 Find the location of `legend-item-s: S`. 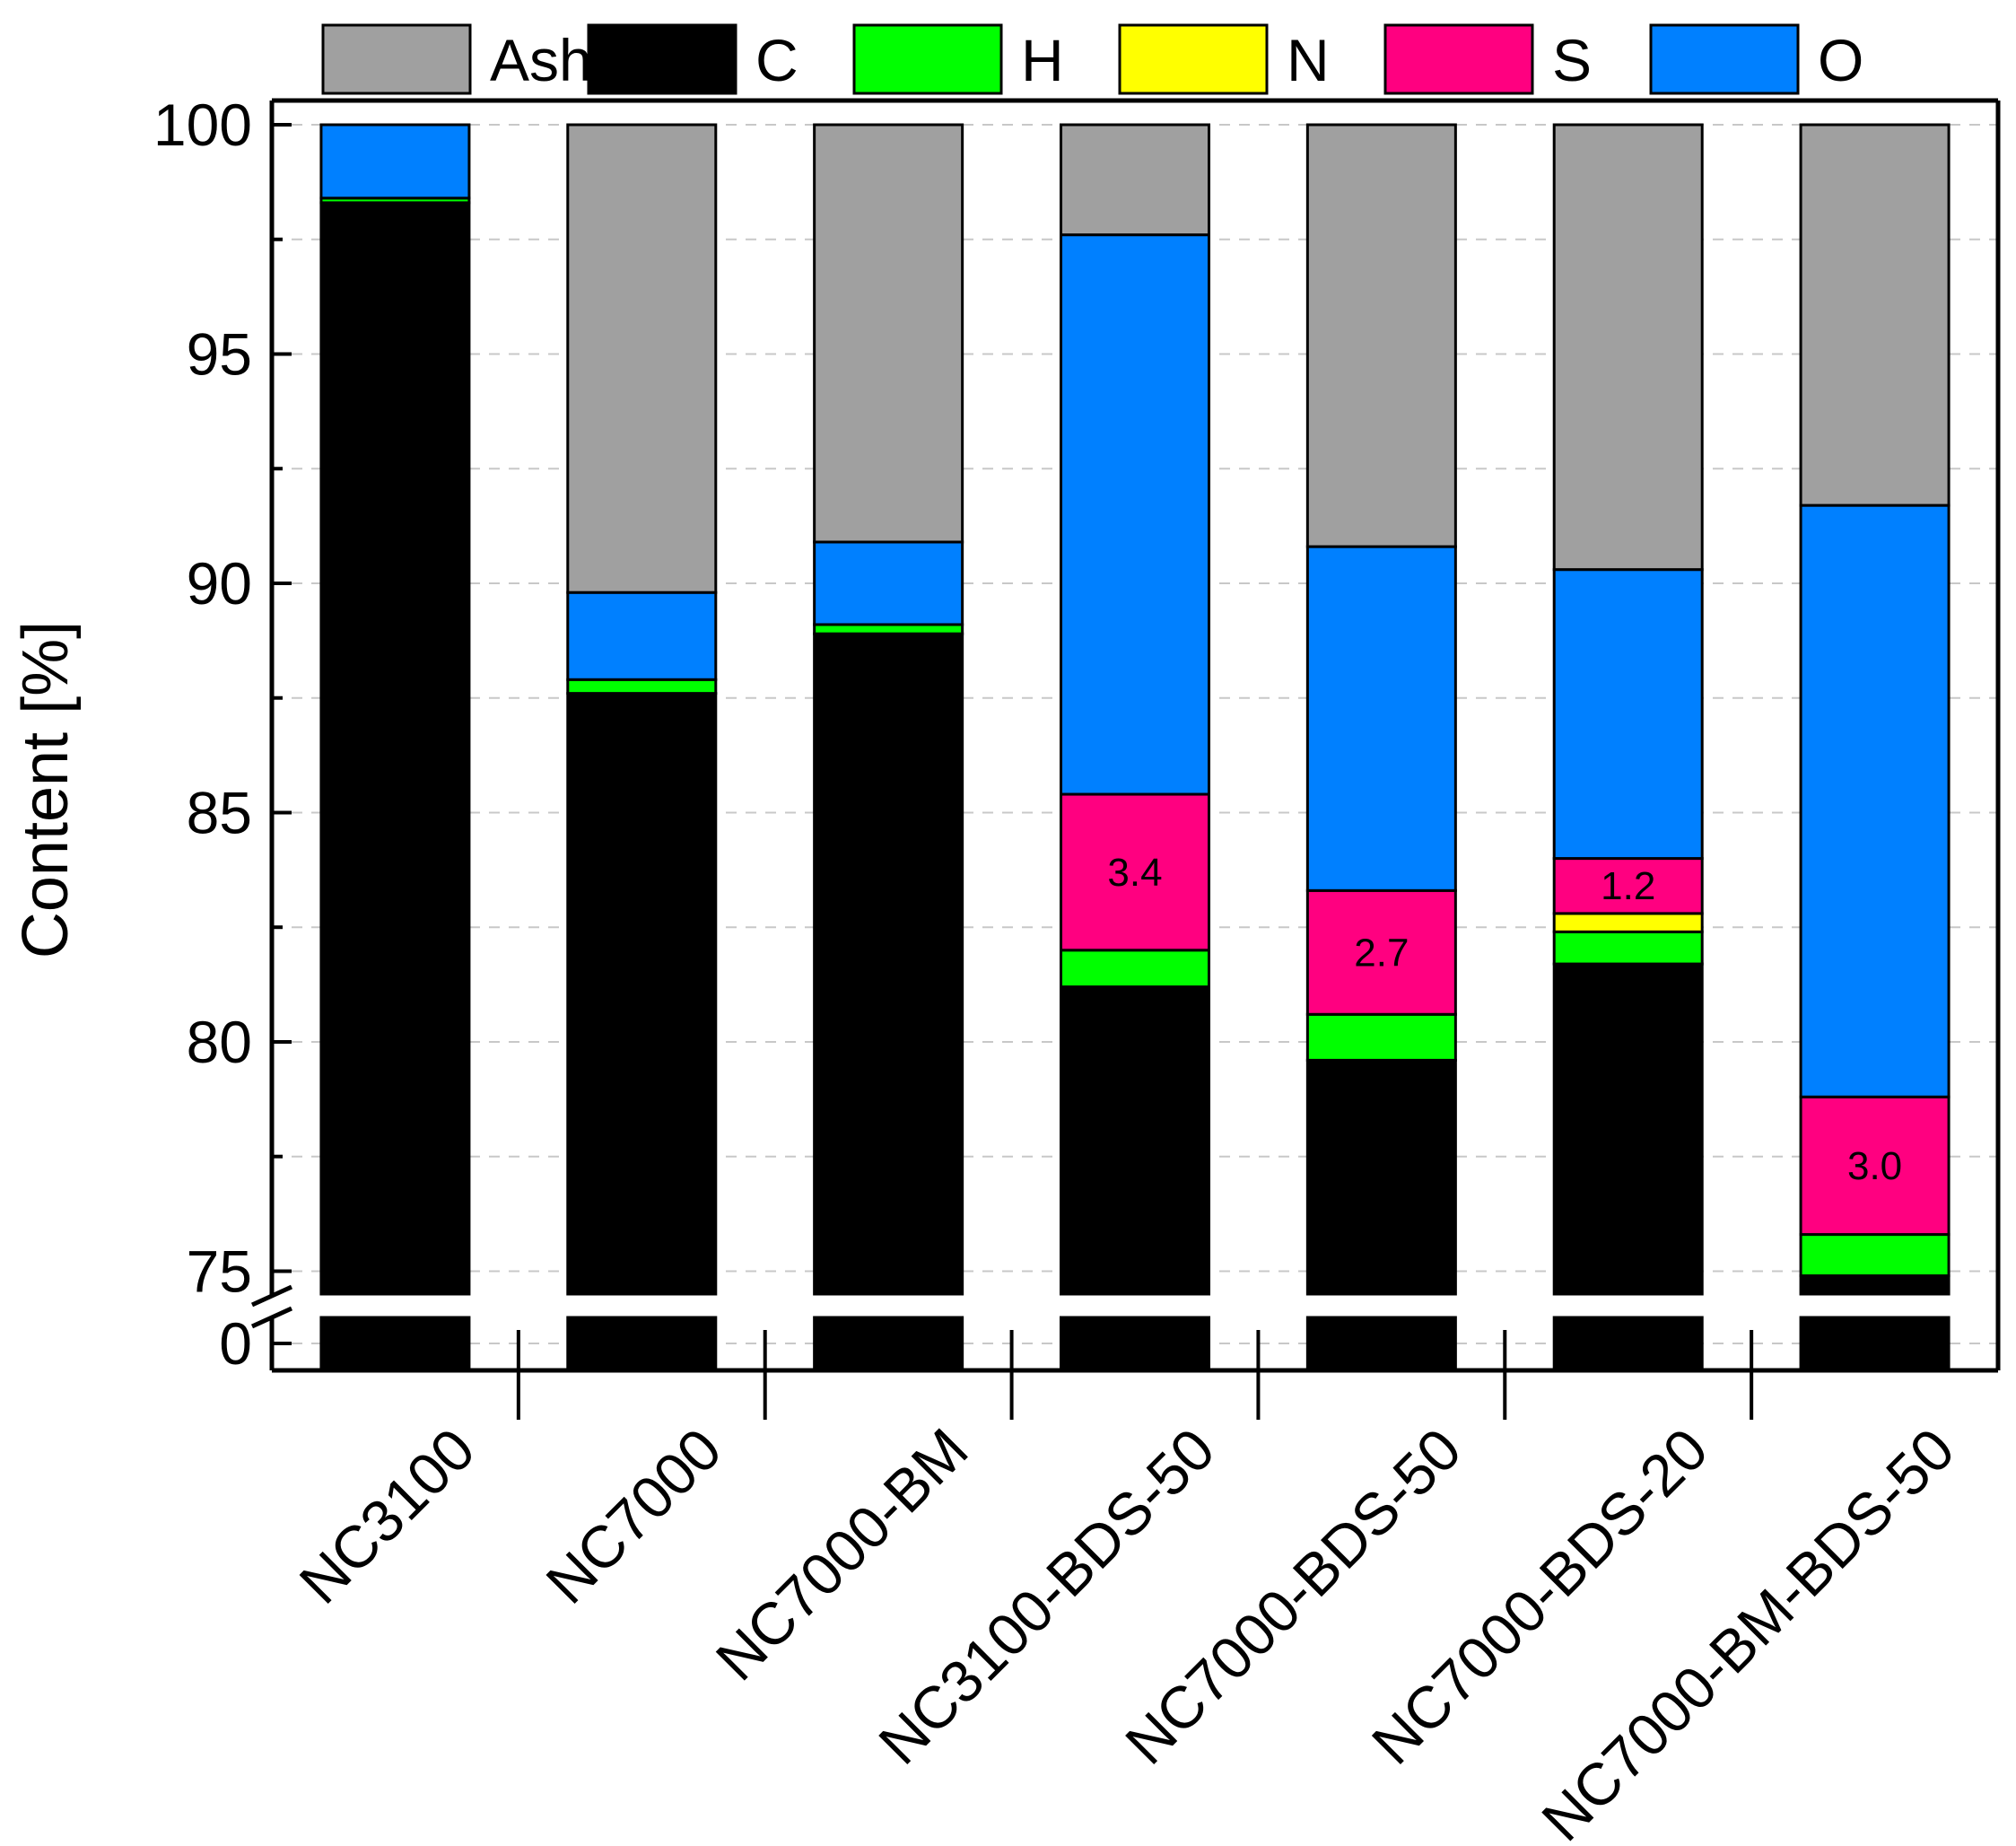

legend-item-s: S is located at coordinates (1487, 59).